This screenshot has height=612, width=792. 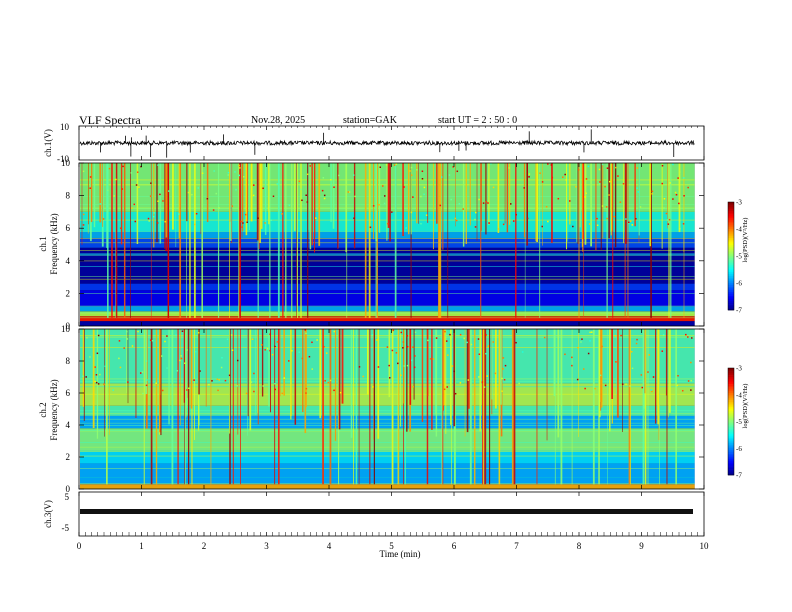 What do you see at coordinates (68, 261) in the screenshot?
I see `freq-tick-label: 4` at bounding box center [68, 261].